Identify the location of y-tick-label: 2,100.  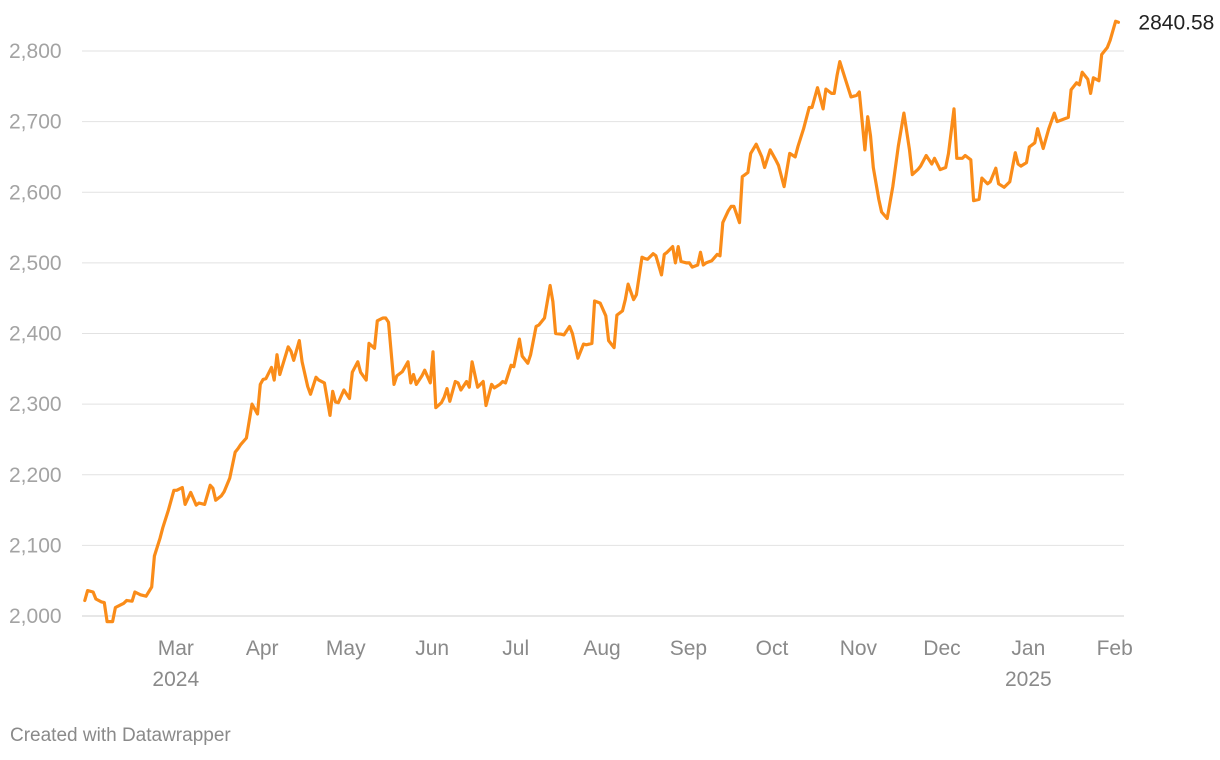
(35, 545).